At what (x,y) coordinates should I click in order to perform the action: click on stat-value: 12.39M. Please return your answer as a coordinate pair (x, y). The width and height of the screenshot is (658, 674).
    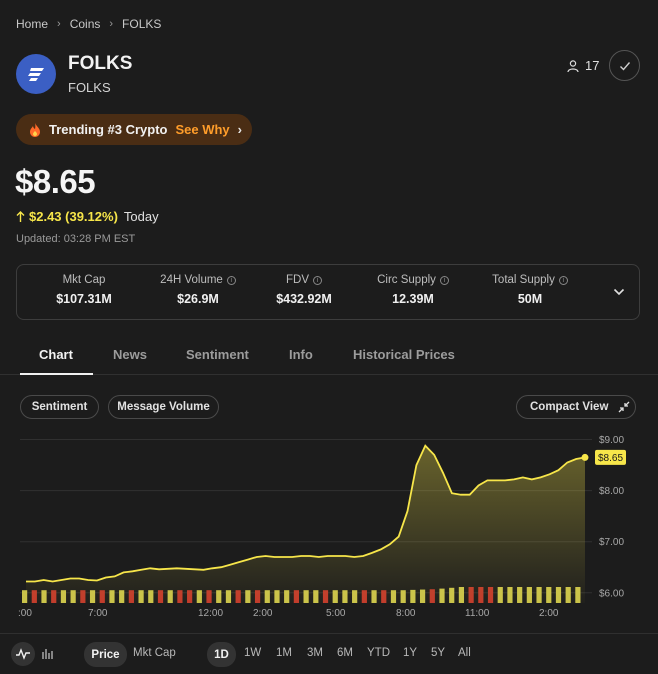
    Looking at the image, I should click on (413, 299).